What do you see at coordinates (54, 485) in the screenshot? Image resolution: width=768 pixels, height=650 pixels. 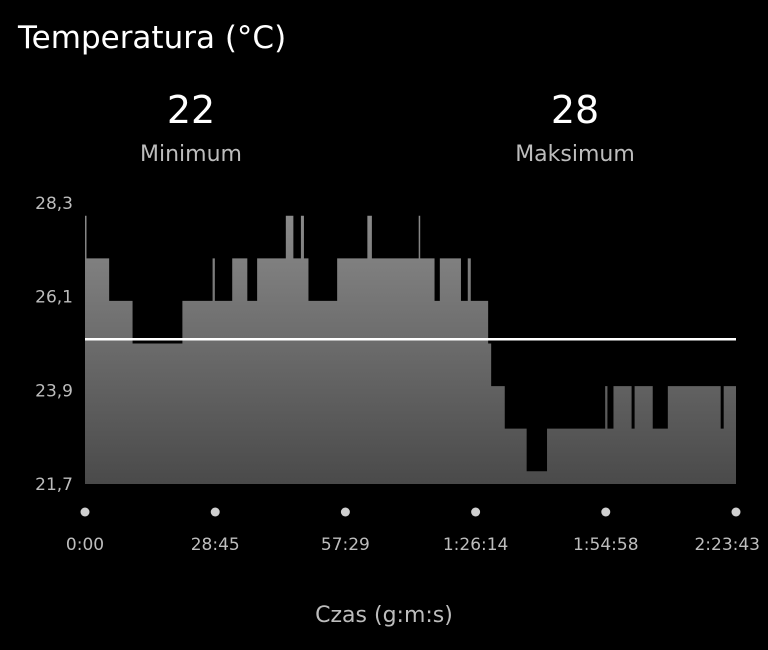 I see `y-tick-label: 21,7` at bounding box center [54, 485].